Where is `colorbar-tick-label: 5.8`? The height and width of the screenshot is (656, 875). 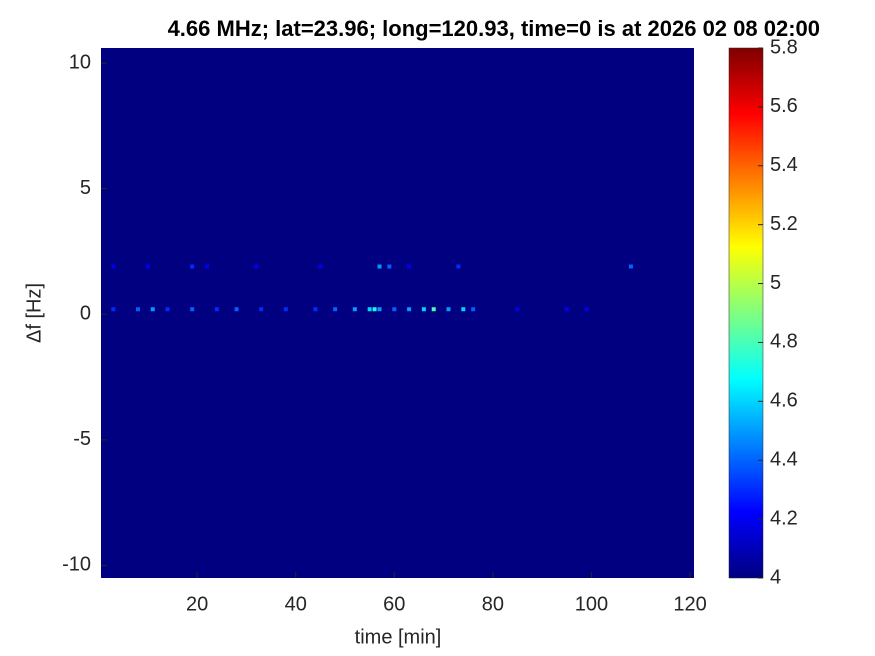
colorbar-tick-label: 5.8 is located at coordinates (784, 47).